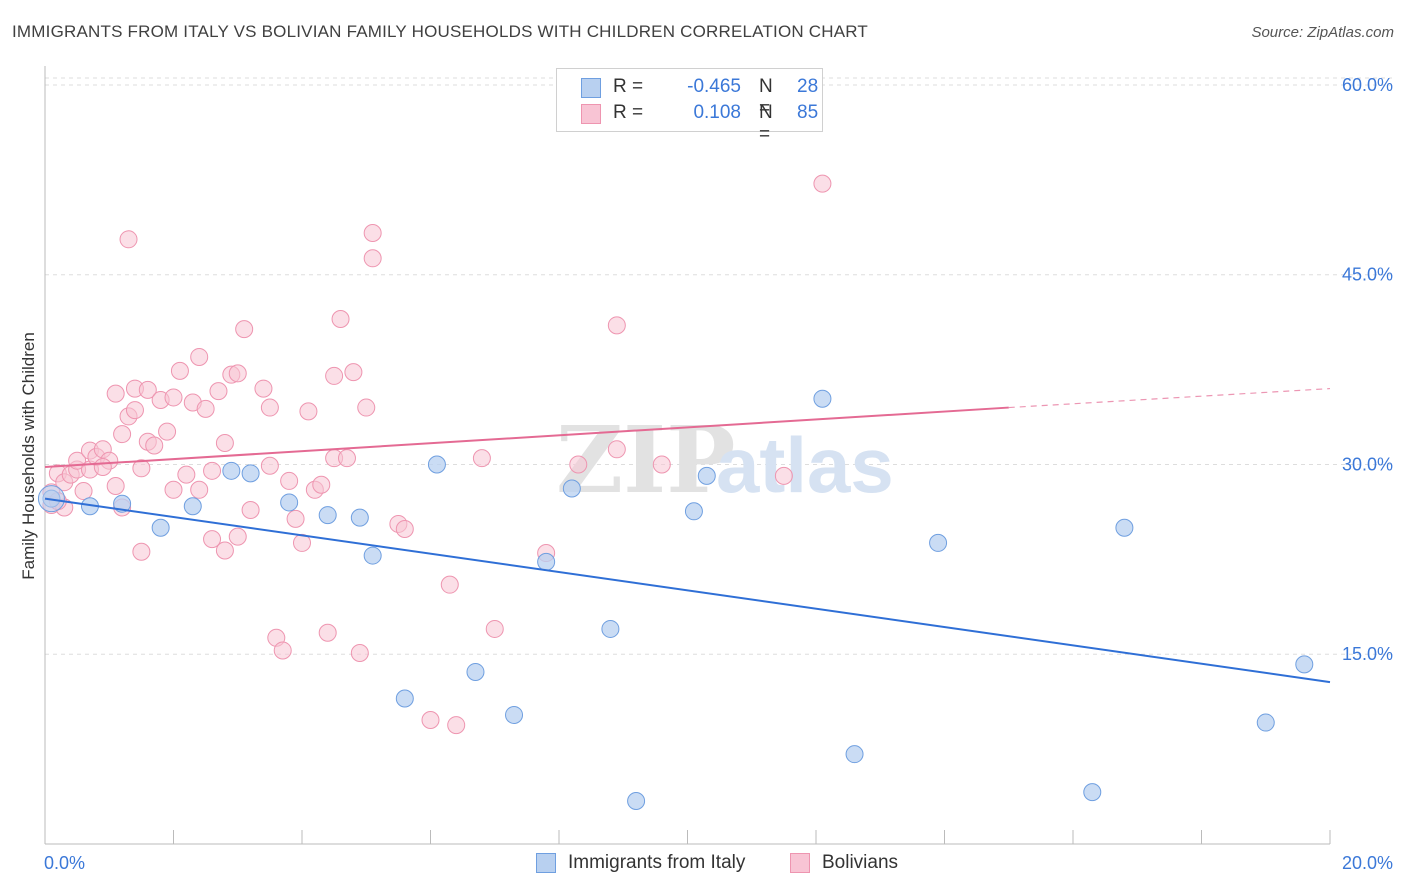  Describe the element at coordinates (808, 112) in the screenshot. I see `legend-n-value: 85` at that location.